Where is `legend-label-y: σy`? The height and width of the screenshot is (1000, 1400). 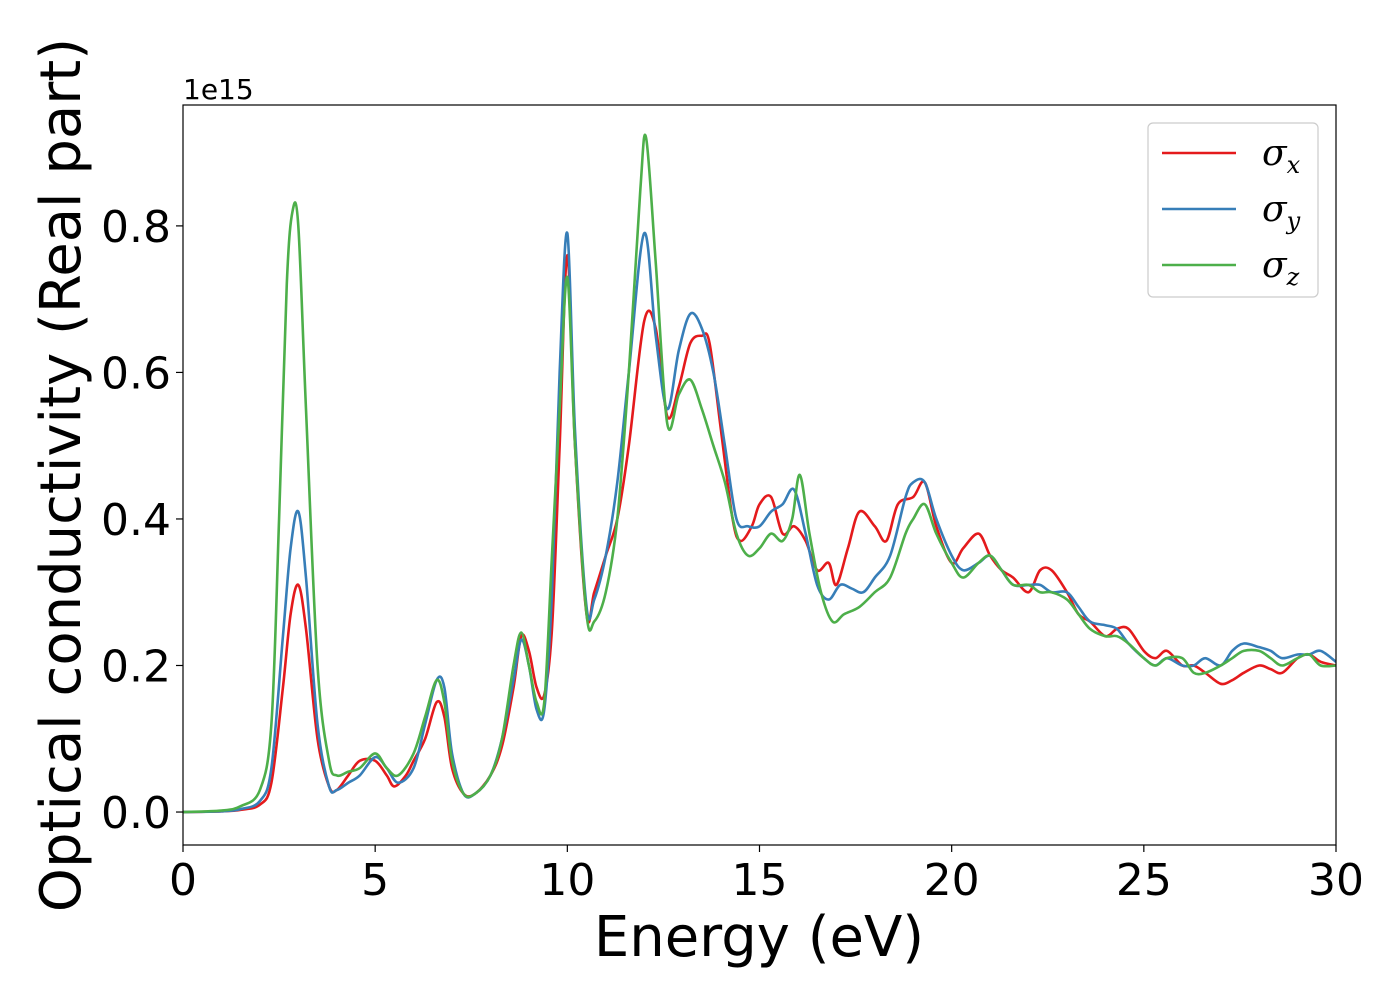
legend-label-y: σy is located at coordinates (1281, 212).